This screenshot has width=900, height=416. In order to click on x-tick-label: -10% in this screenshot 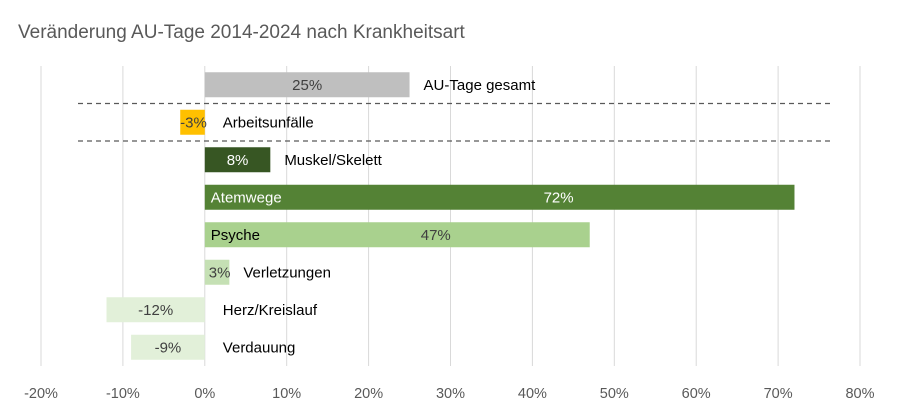, I will do `click(123, 394)`.